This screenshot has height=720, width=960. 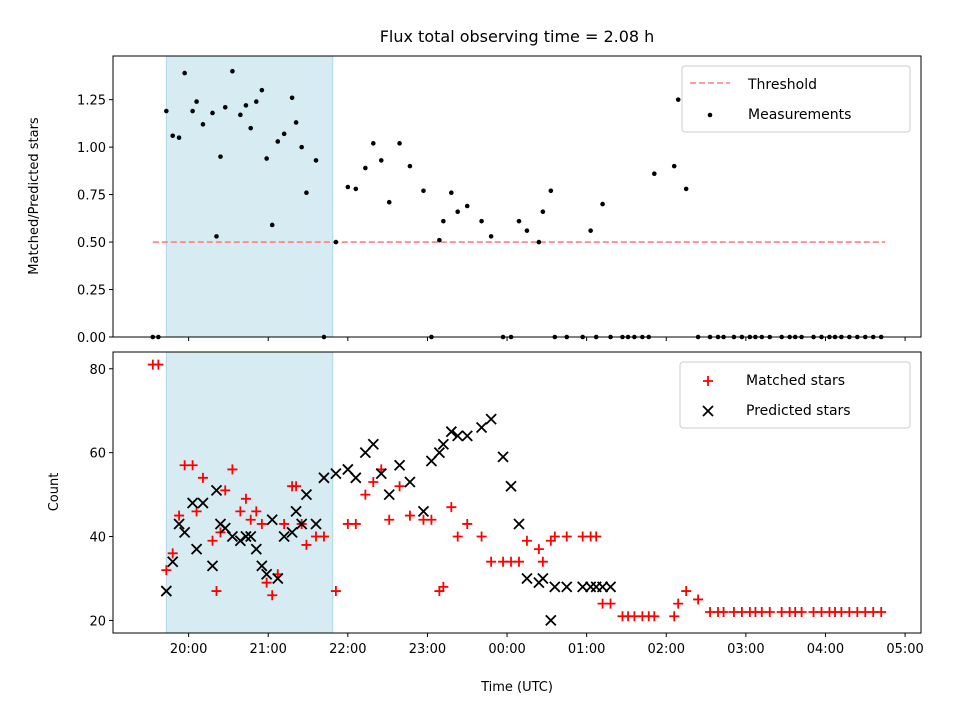 I want to click on legend-measurement-swatch, so click(x=710, y=115).